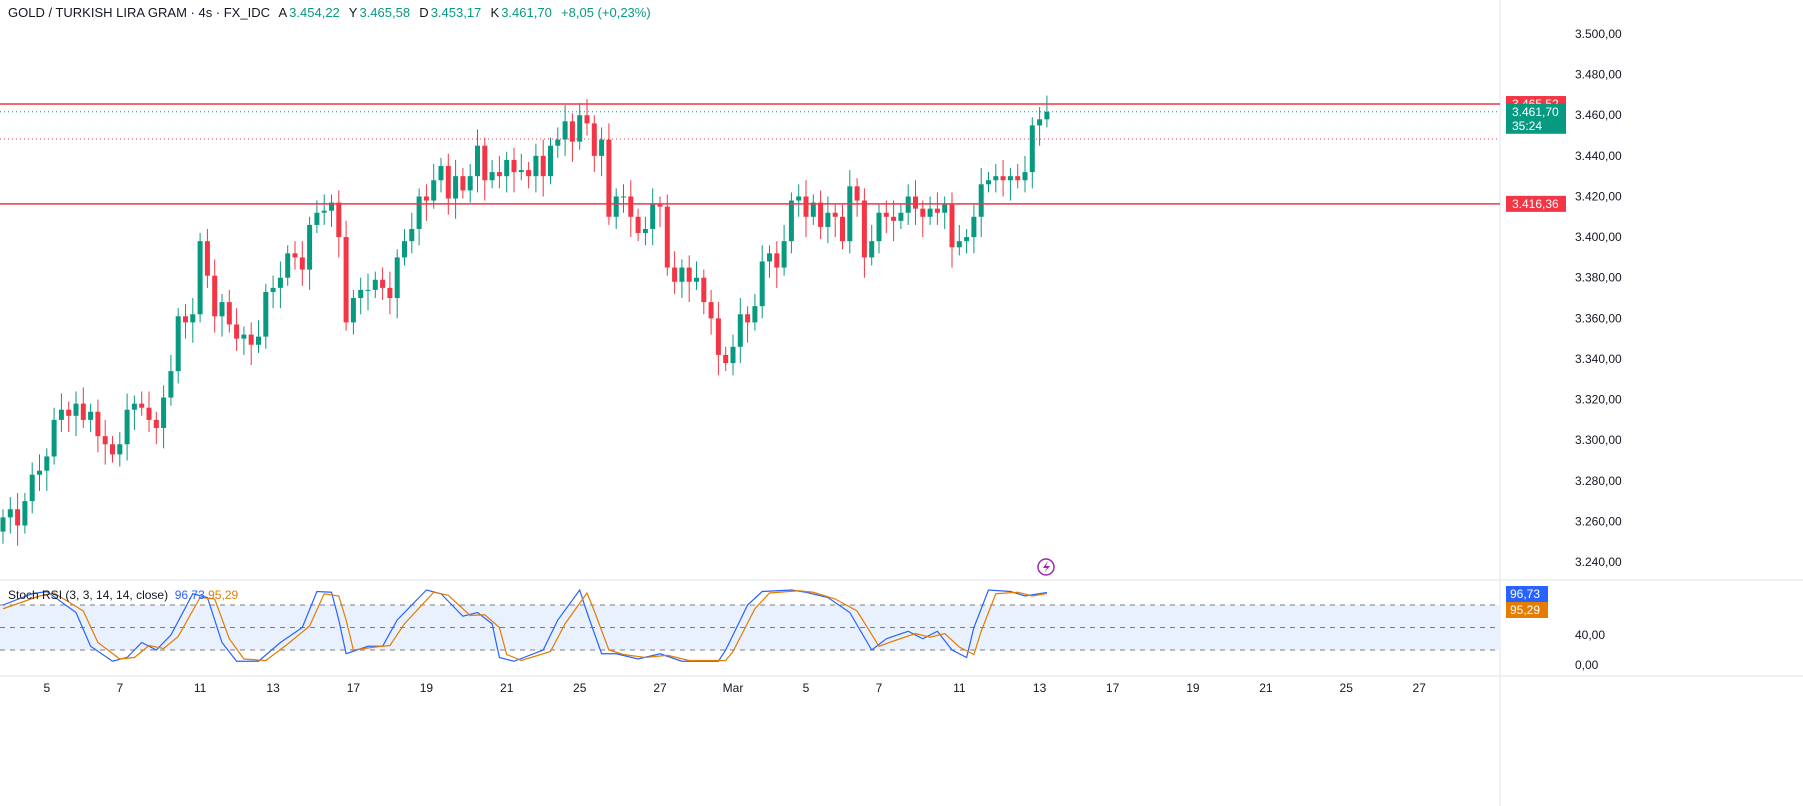 Image resolution: width=1803 pixels, height=806 pixels. I want to click on time-tick-label: 25, so click(580, 688).